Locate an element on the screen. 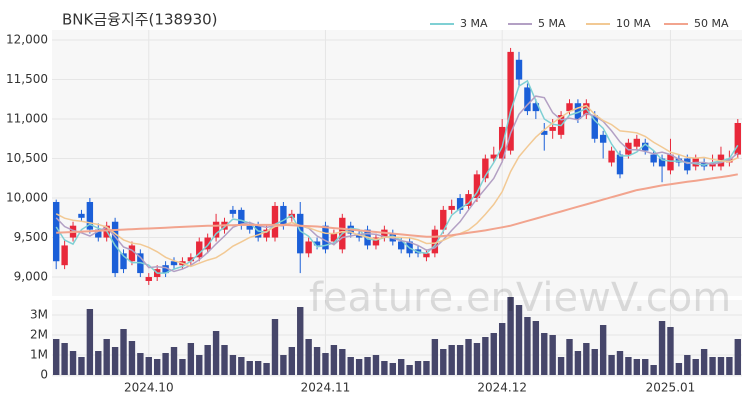 The image size is (750, 400). x-tick-label: 2024.12 is located at coordinates (502, 388).